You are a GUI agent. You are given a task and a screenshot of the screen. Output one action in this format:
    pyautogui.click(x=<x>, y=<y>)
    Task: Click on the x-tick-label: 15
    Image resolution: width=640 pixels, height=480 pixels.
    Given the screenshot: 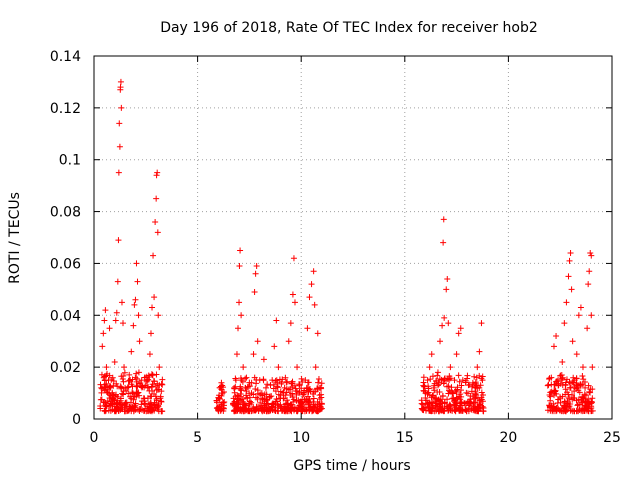 What is the action you would take?
    pyautogui.click(x=405, y=438)
    